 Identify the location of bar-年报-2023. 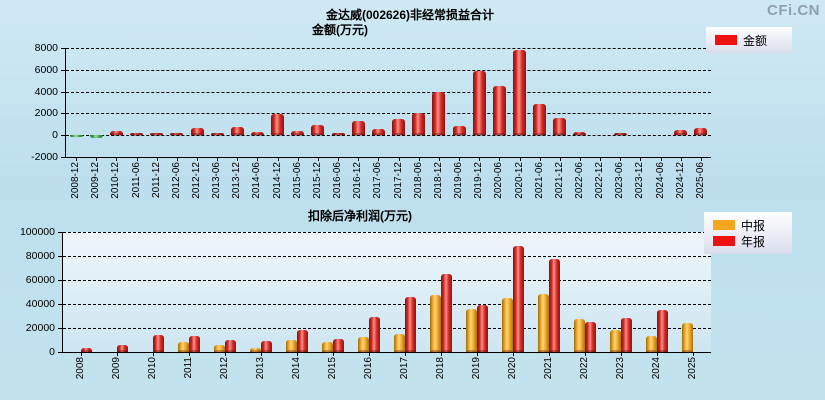
(626, 335).